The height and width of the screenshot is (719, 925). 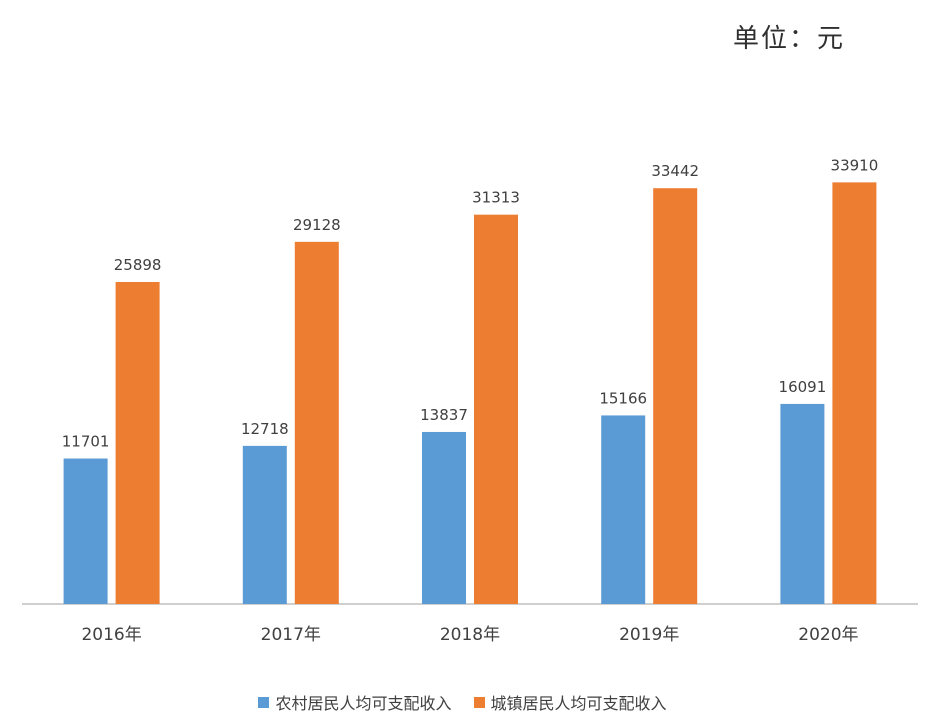 What do you see at coordinates (363, 703) in the screenshot?
I see `legend-label-rural: 农村居民人均可支配收入` at bounding box center [363, 703].